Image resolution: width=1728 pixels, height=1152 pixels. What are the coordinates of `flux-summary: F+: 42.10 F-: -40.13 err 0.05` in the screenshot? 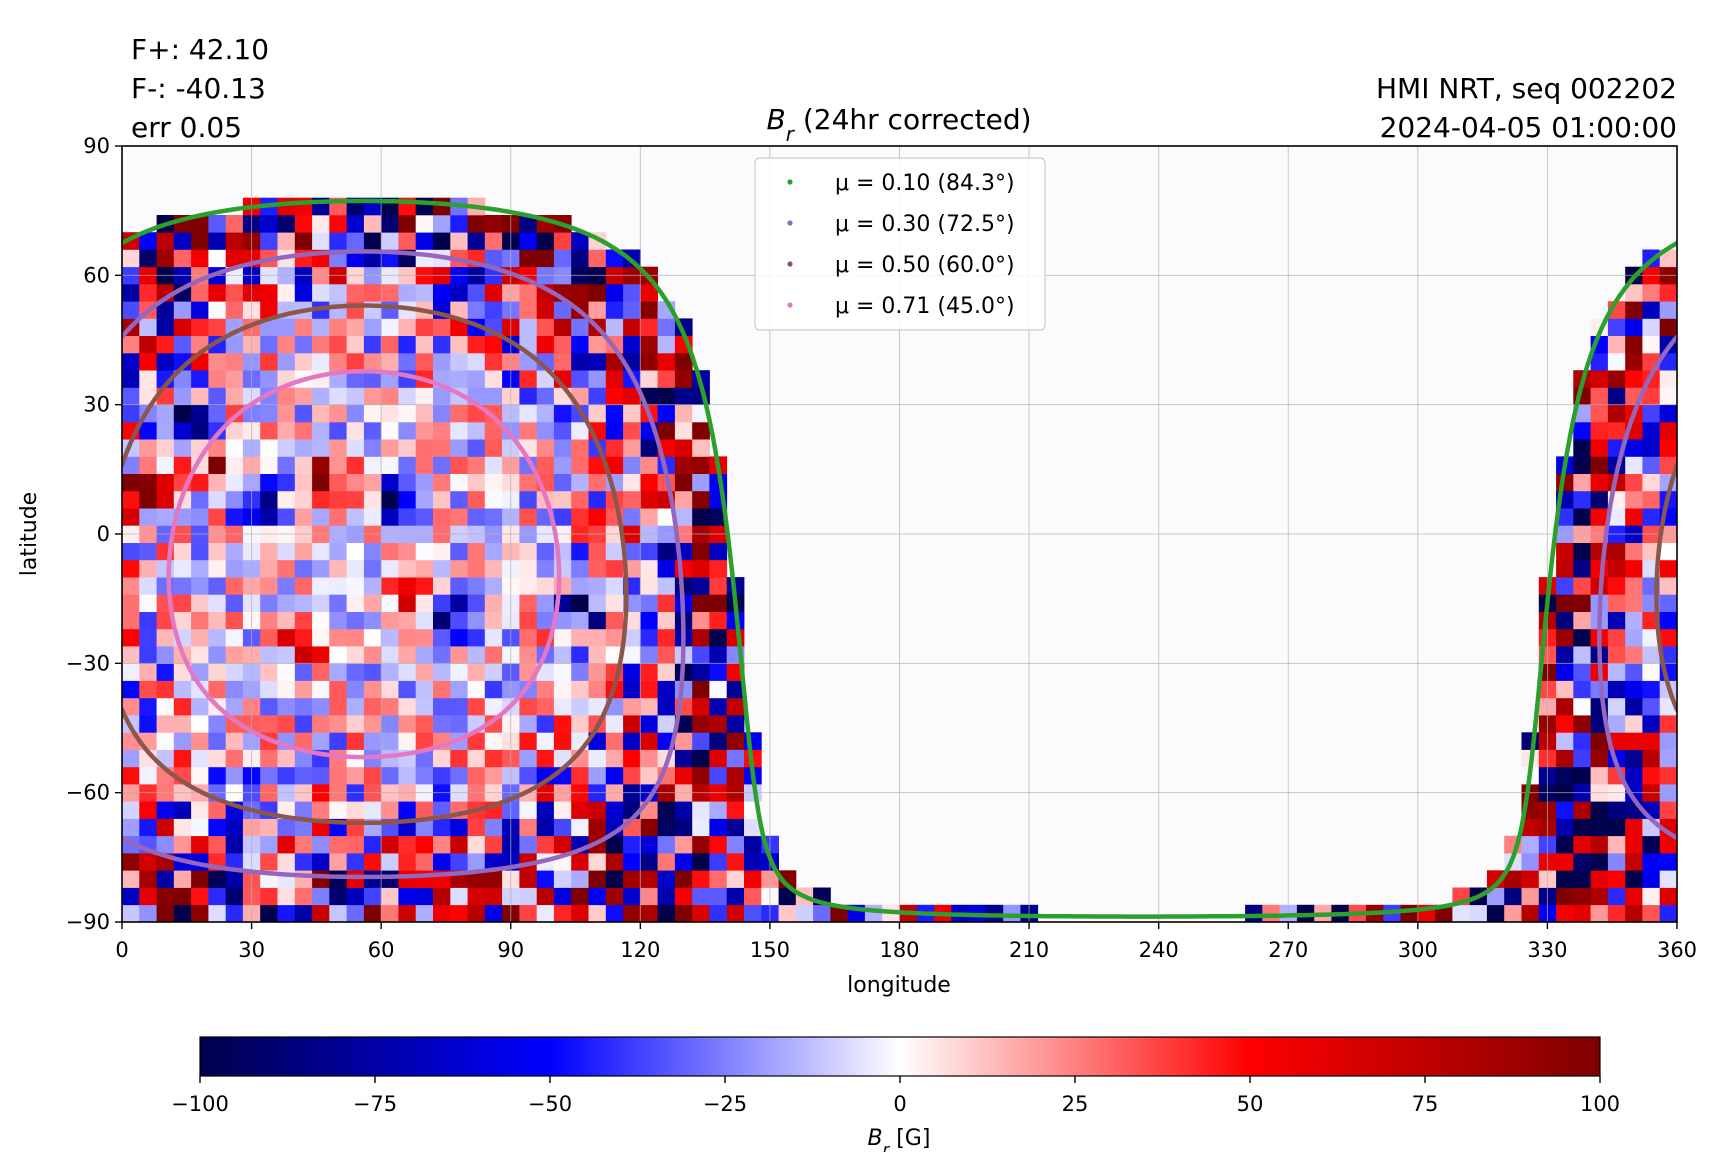 It's located at (200, 88).